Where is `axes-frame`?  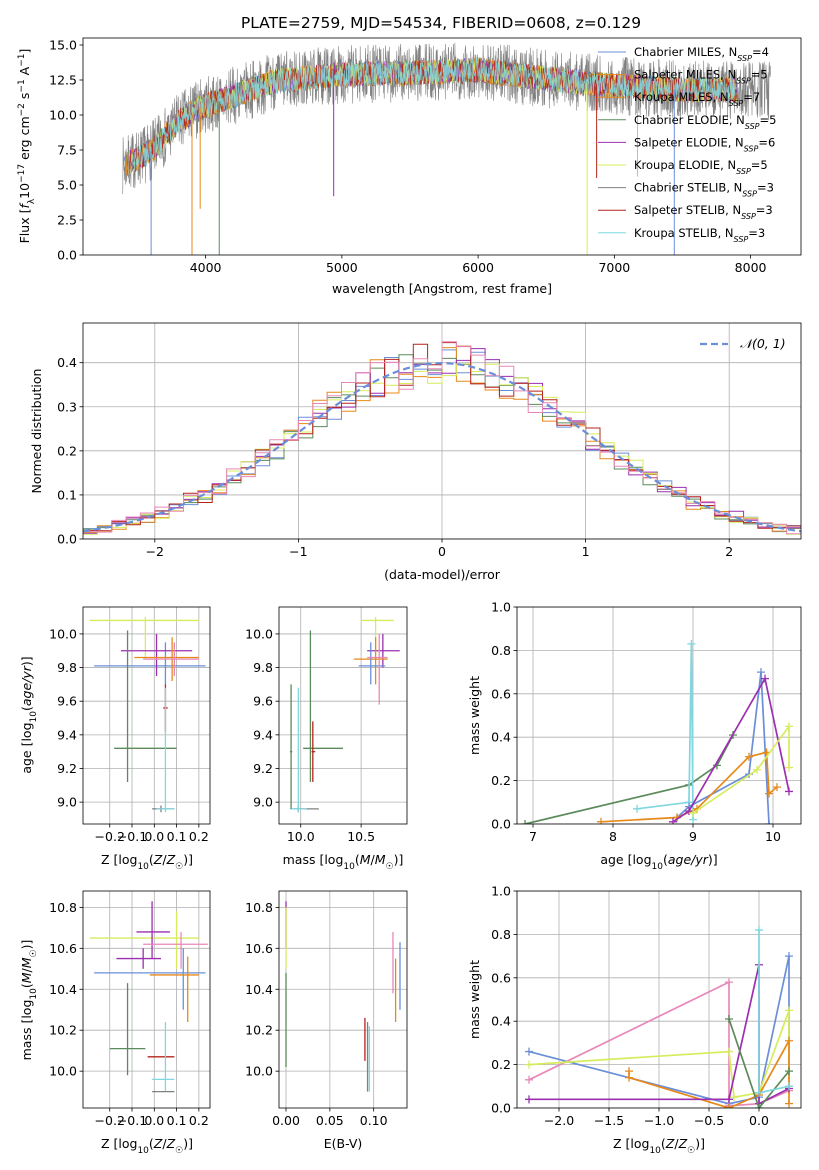
axes-frame is located at coordinates (343, 715).